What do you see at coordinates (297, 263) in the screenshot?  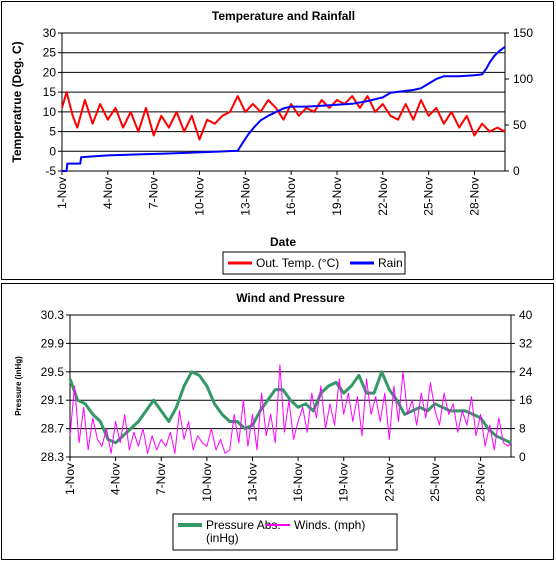 I see `legend-label: Out. Temp. (°C)` at bounding box center [297, 263].